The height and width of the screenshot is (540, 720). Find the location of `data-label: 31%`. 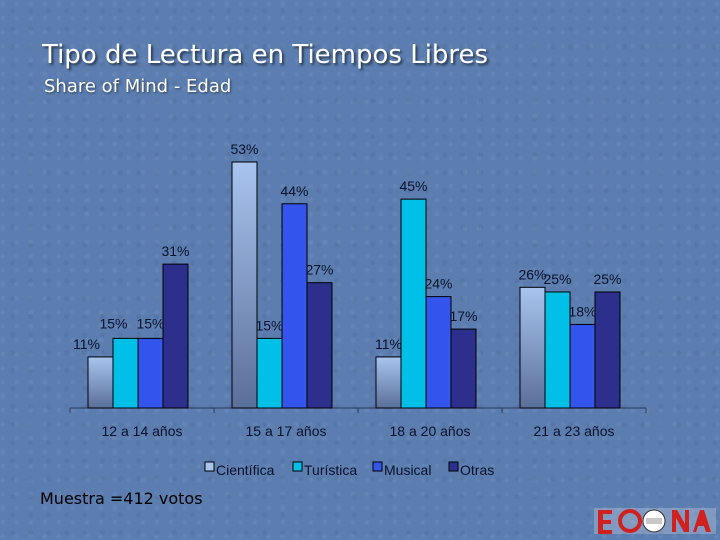

data-label: 31% is located at coordinates (175, 251).